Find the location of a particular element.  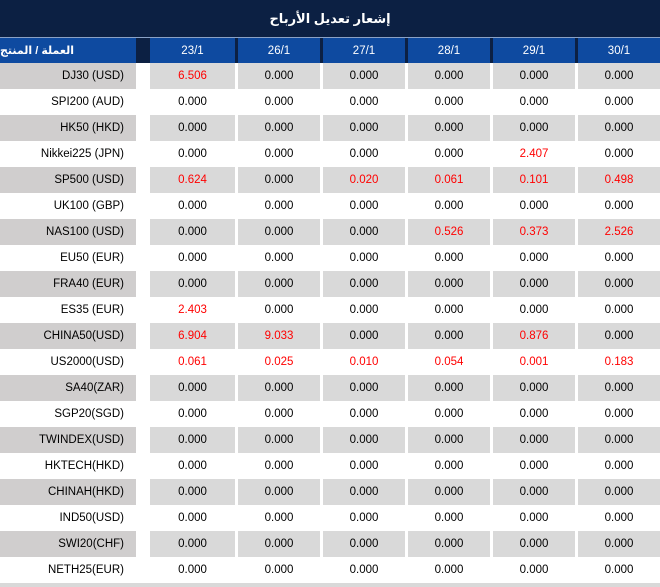

product-name-cell: SWI20(CHF) is located at coordinates (68, 544).